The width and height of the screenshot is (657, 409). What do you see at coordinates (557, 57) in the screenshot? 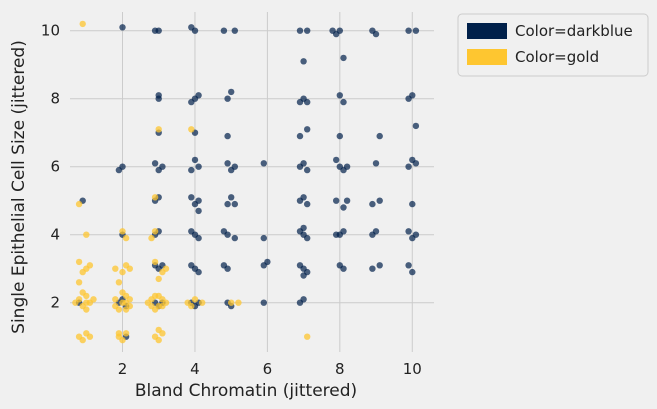
I see `legend-label: Color=gold` at bounding box center [557, 57].